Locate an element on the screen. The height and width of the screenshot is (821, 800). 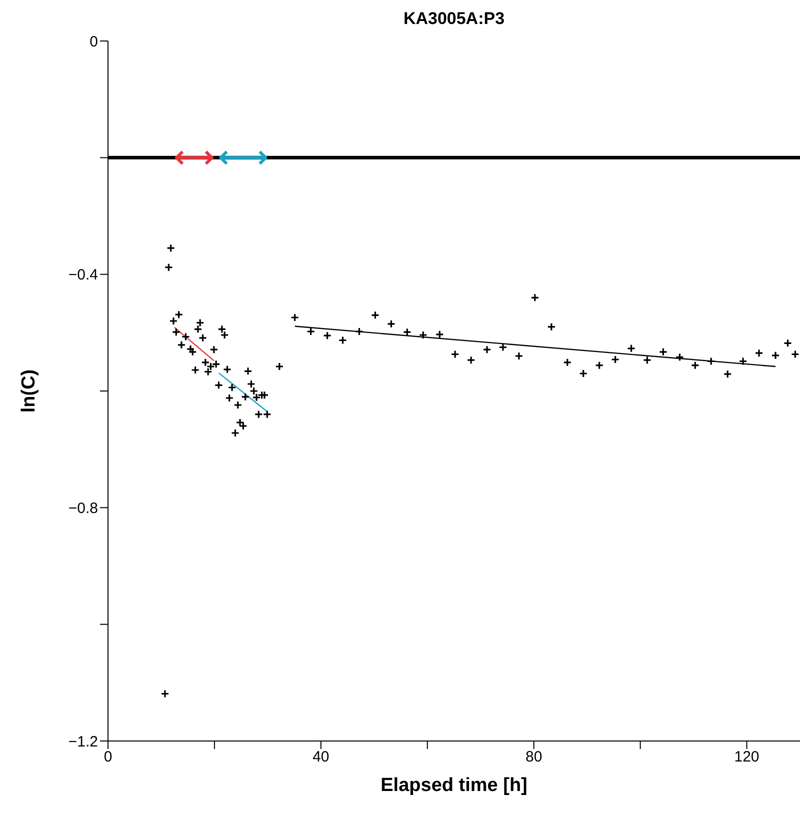
y-axis-title: ln(C) is located at coordinates (29, 391).